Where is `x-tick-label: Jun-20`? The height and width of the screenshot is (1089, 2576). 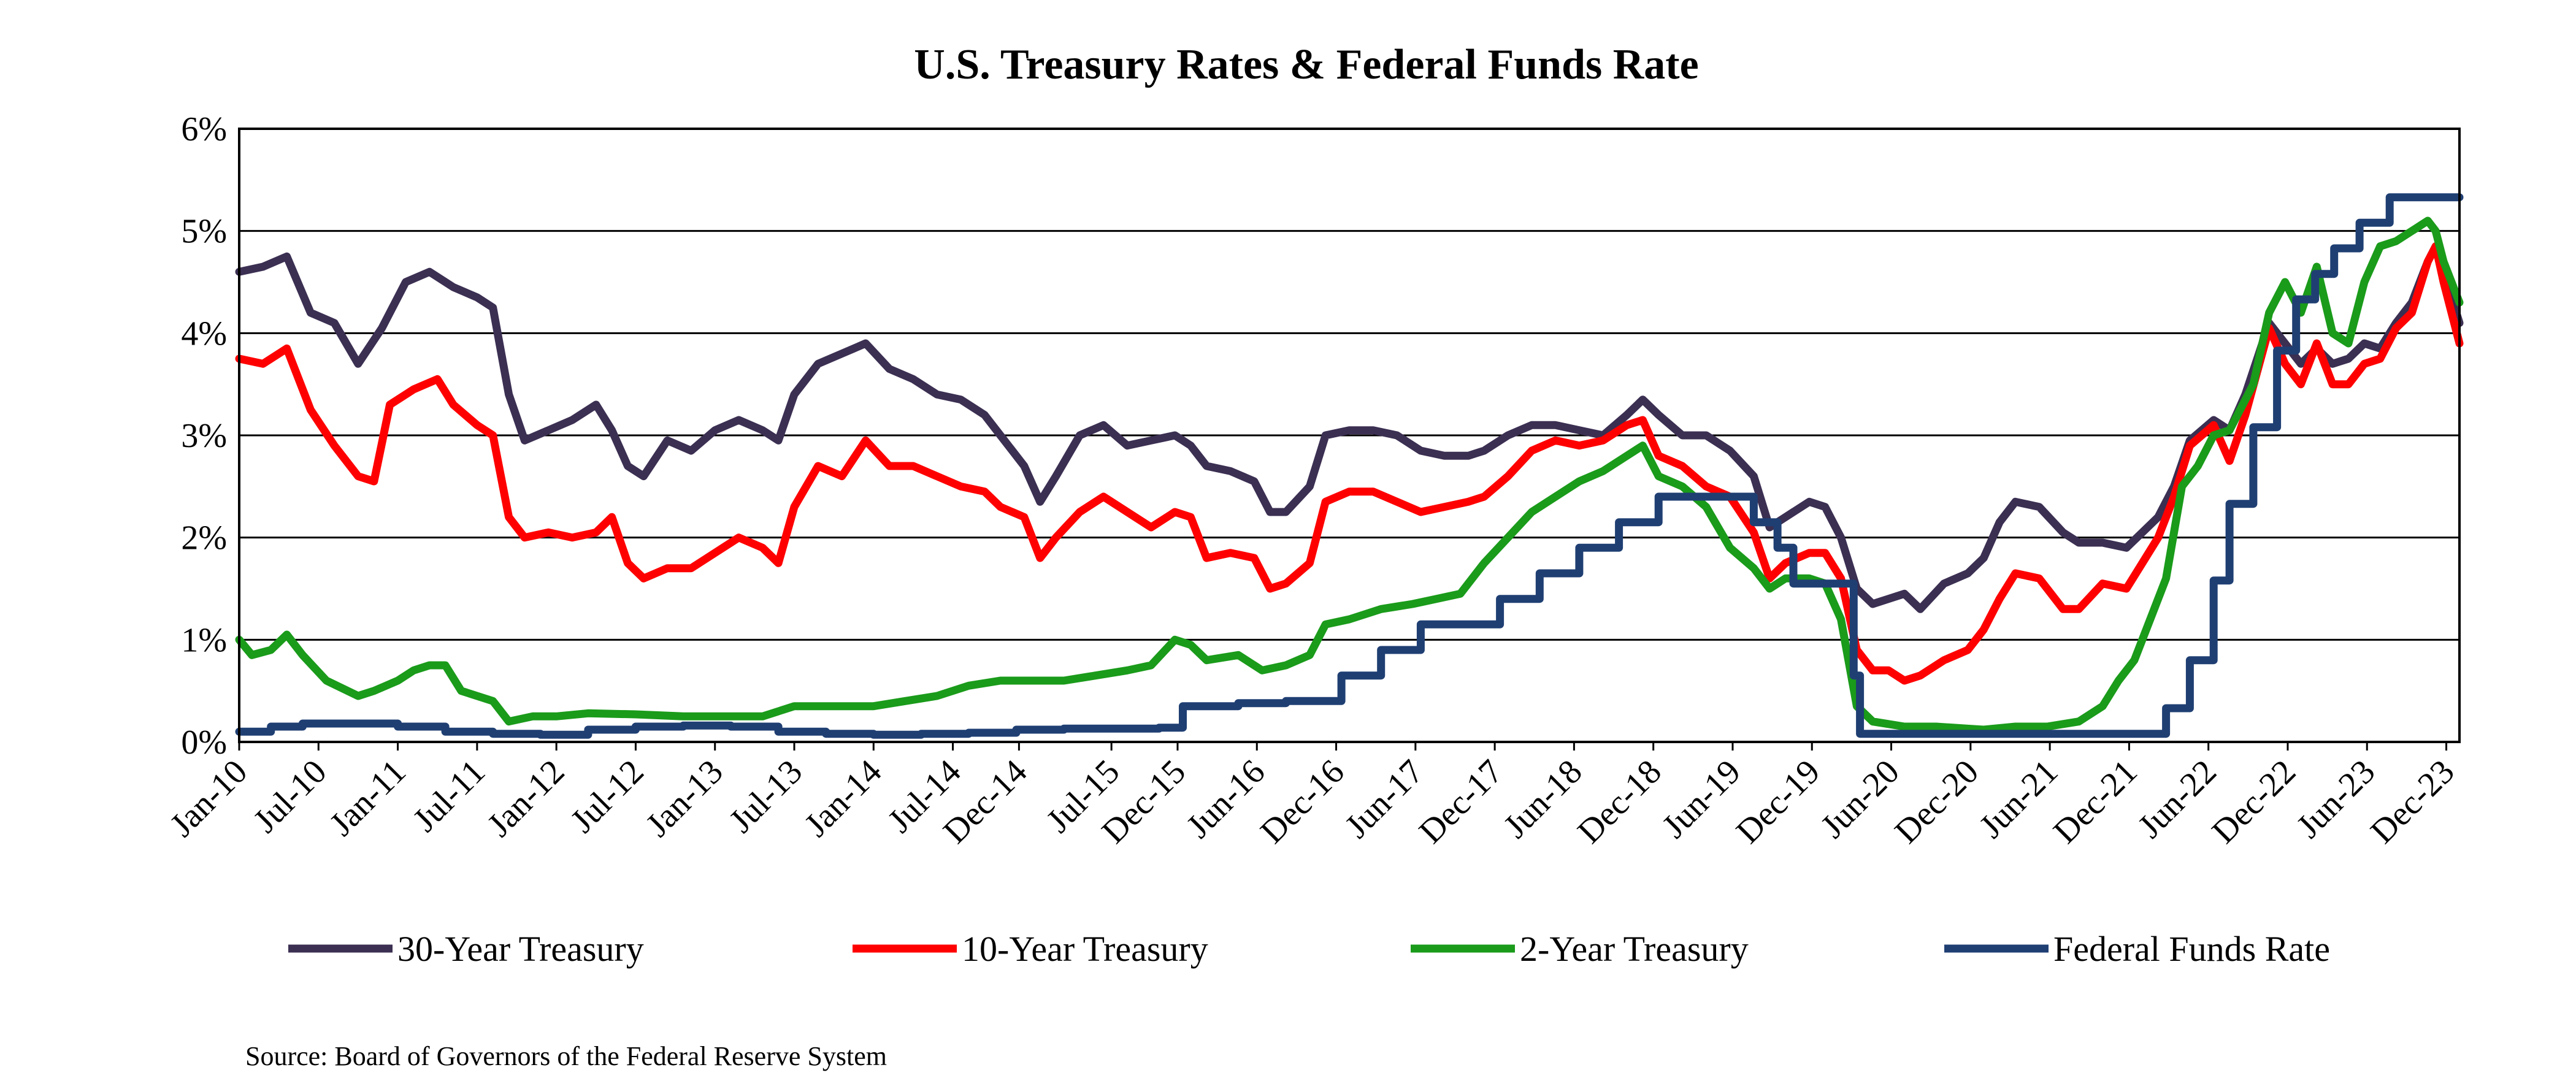 x-tick-label: Jun-20 is located at coordinates (1860, 799).